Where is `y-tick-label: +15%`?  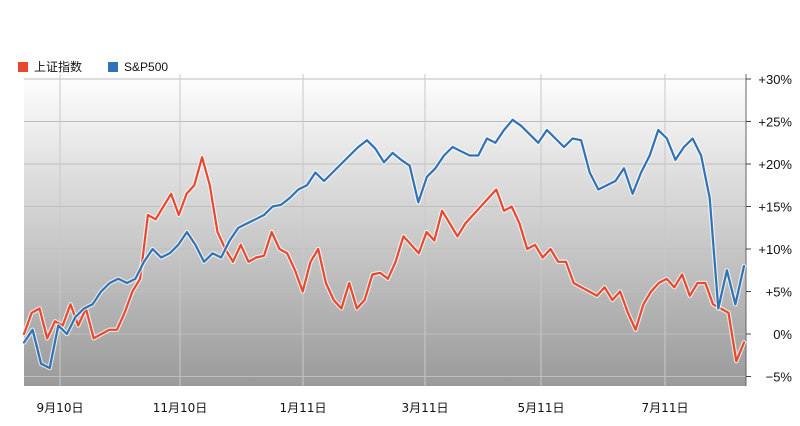
y-tick-label: +15% is located at coordinates (775, 207).